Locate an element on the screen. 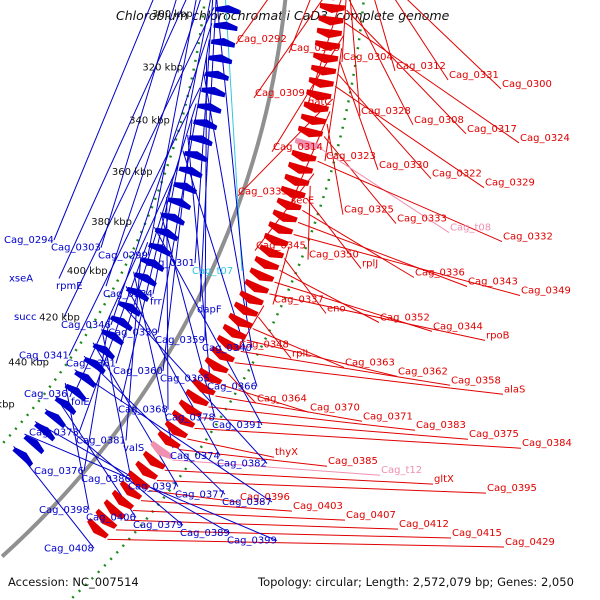 This screenshot has width=600, height=600. forward-gene-label: Cag_0337 is located at coordinates (299, 300).